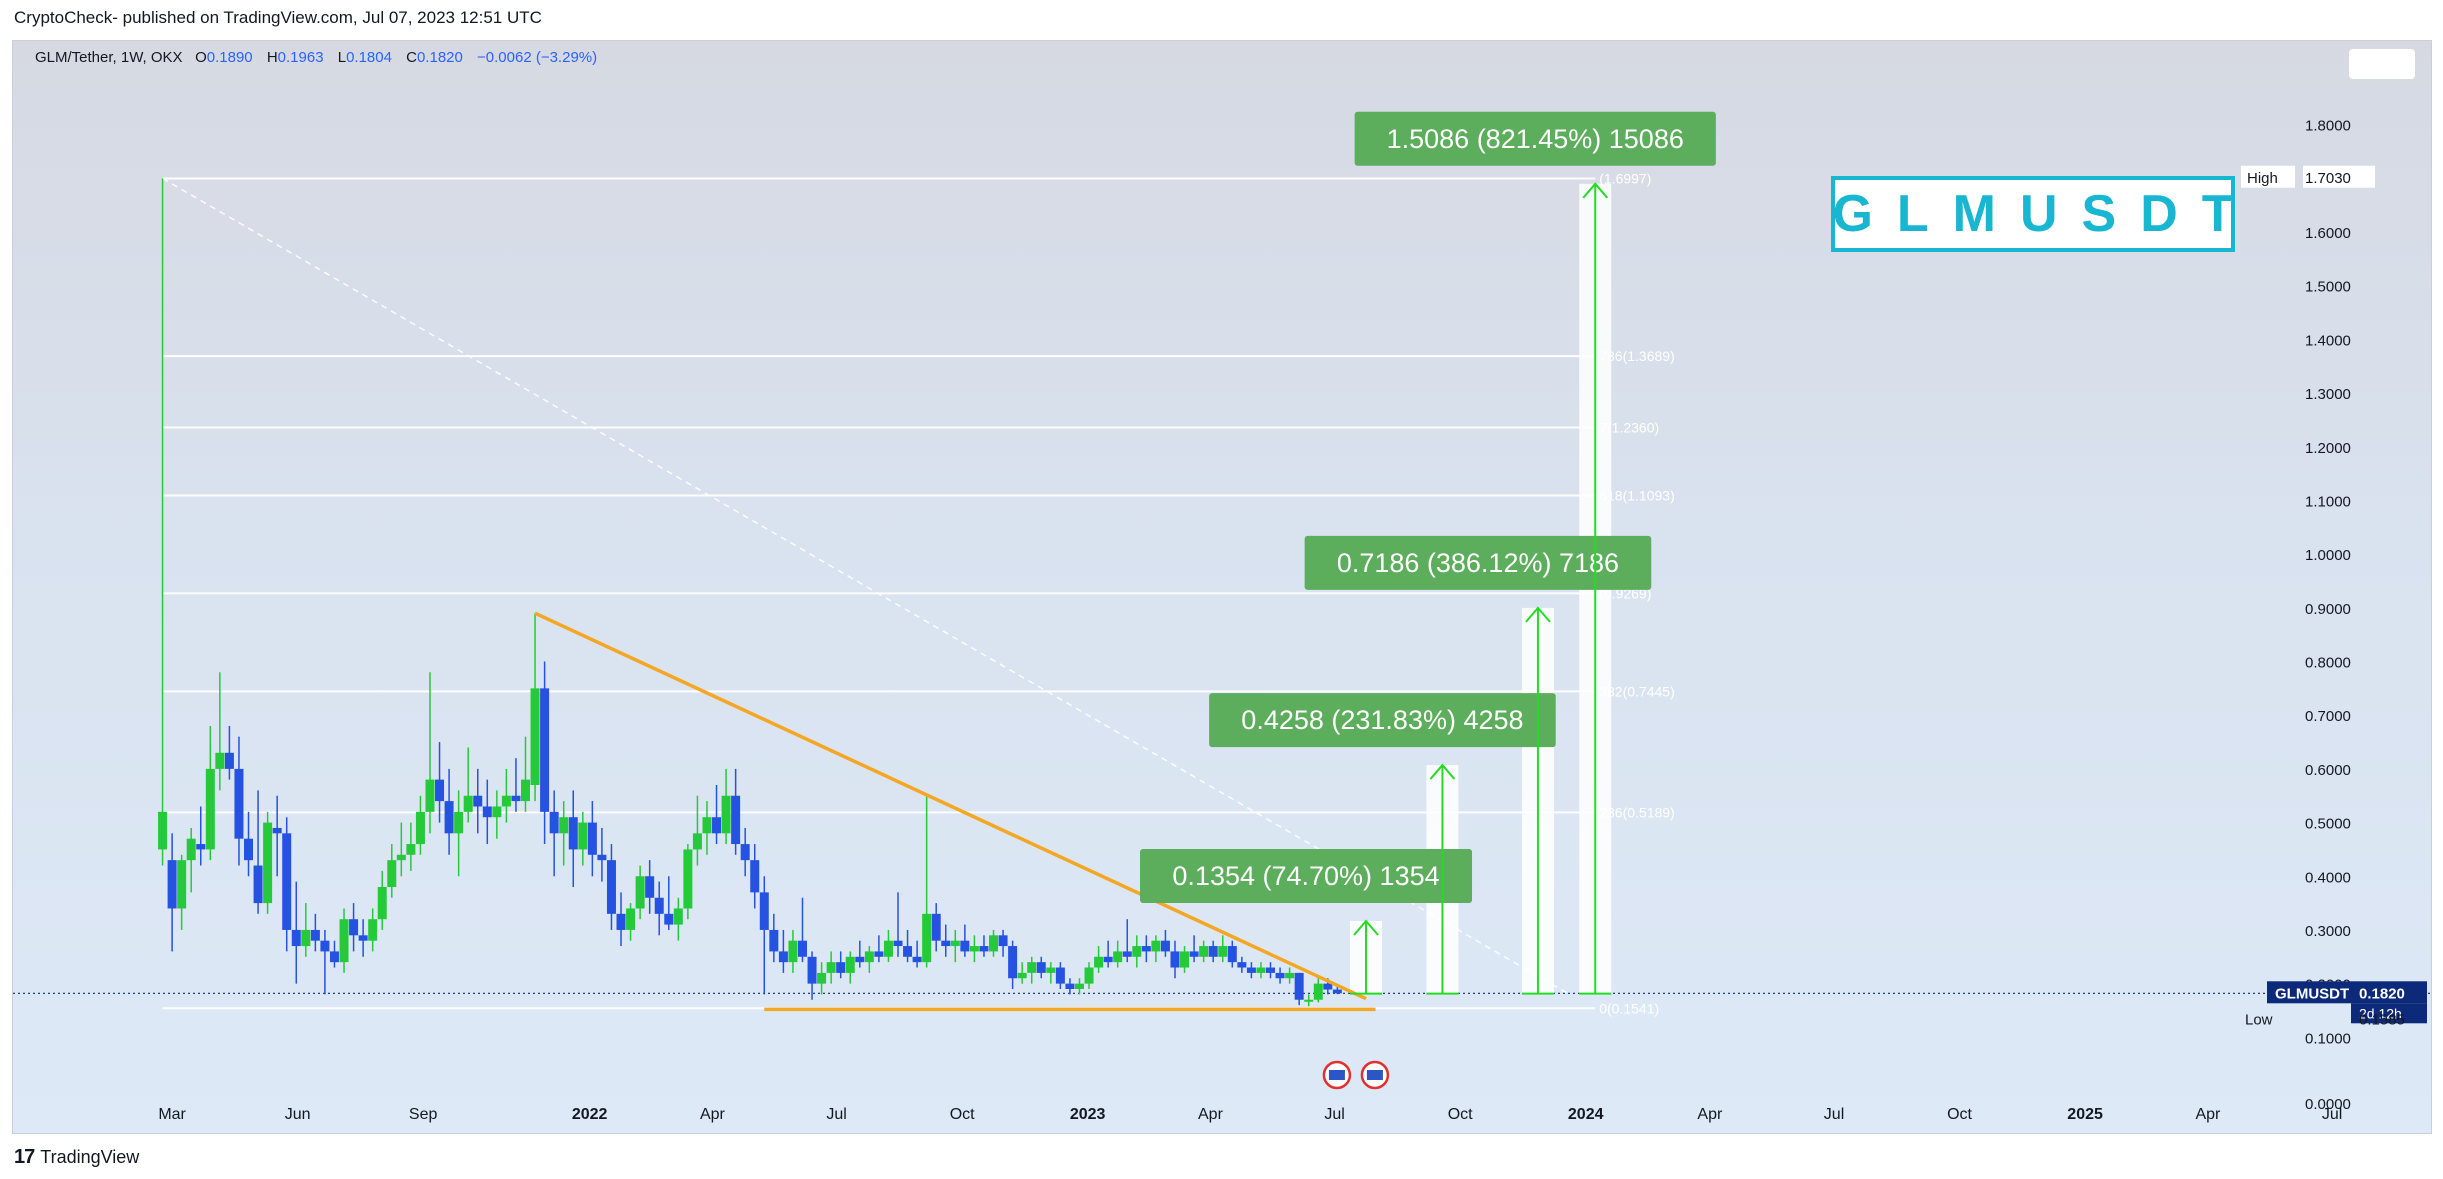  I want to click on x-tick-14: Oct, so click(1959, 1114).